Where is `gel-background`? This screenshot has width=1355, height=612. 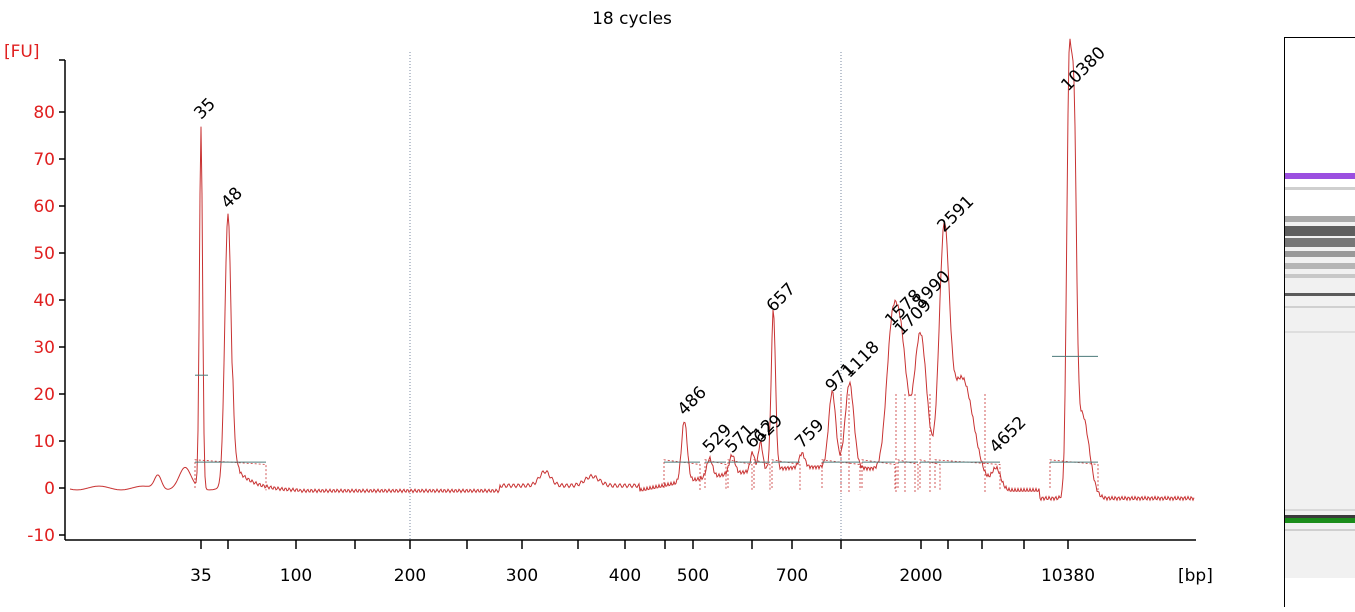 gel-background is located at coordinates (1320, 415).